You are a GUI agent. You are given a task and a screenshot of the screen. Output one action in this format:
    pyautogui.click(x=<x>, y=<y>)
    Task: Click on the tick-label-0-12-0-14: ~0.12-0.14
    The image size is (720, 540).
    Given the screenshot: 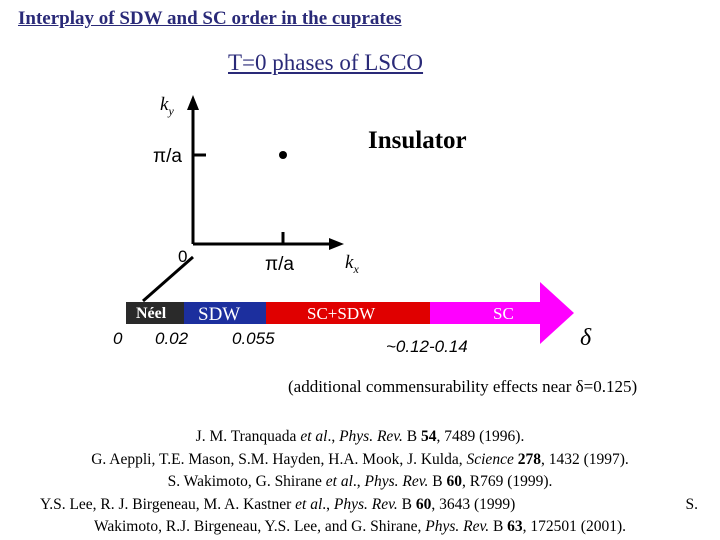 What is the action you would take?
    pyautogui.click(x=427, y=346)
    